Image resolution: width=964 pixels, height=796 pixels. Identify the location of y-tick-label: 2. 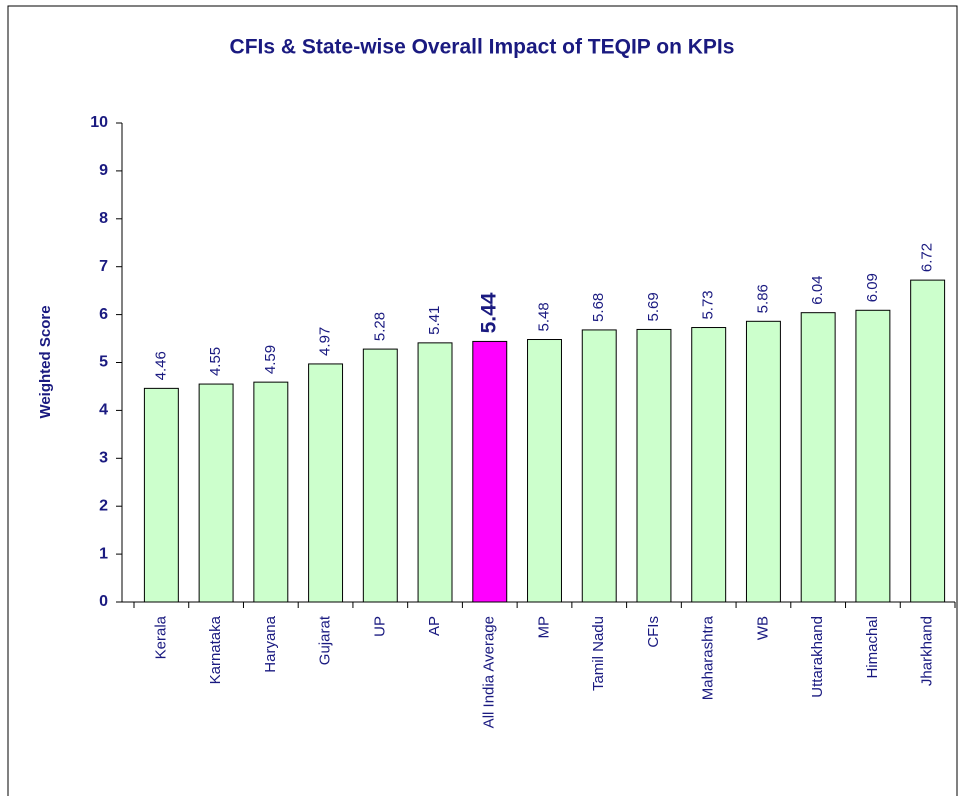
(103, 505).